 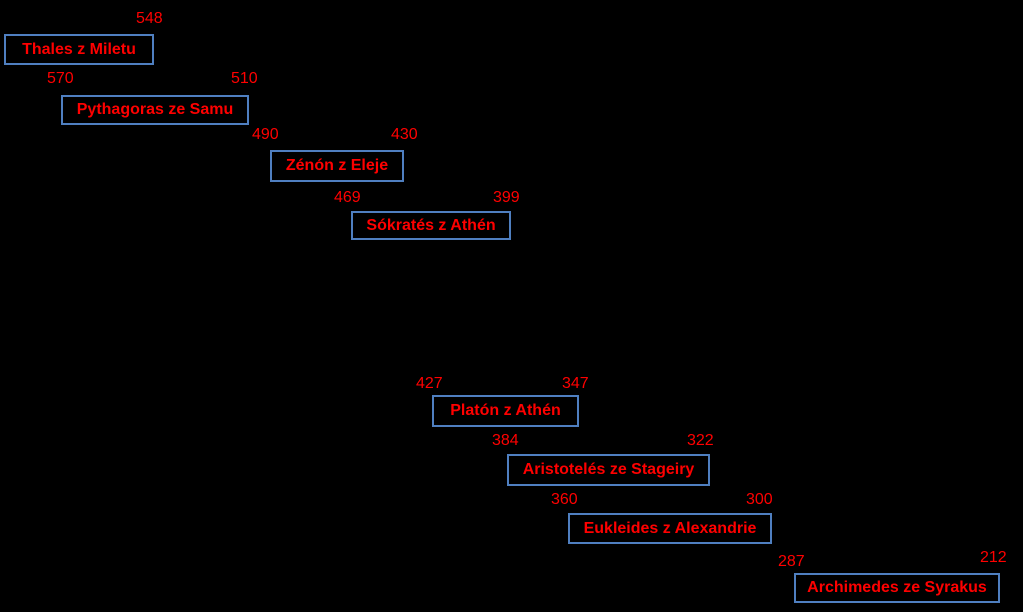 What do you see at coordinates (155, 110) in the screenshot?
I see `philosopher-box-pythagoras: Pythagoras ze Samu` at bounding box center [155, 110].